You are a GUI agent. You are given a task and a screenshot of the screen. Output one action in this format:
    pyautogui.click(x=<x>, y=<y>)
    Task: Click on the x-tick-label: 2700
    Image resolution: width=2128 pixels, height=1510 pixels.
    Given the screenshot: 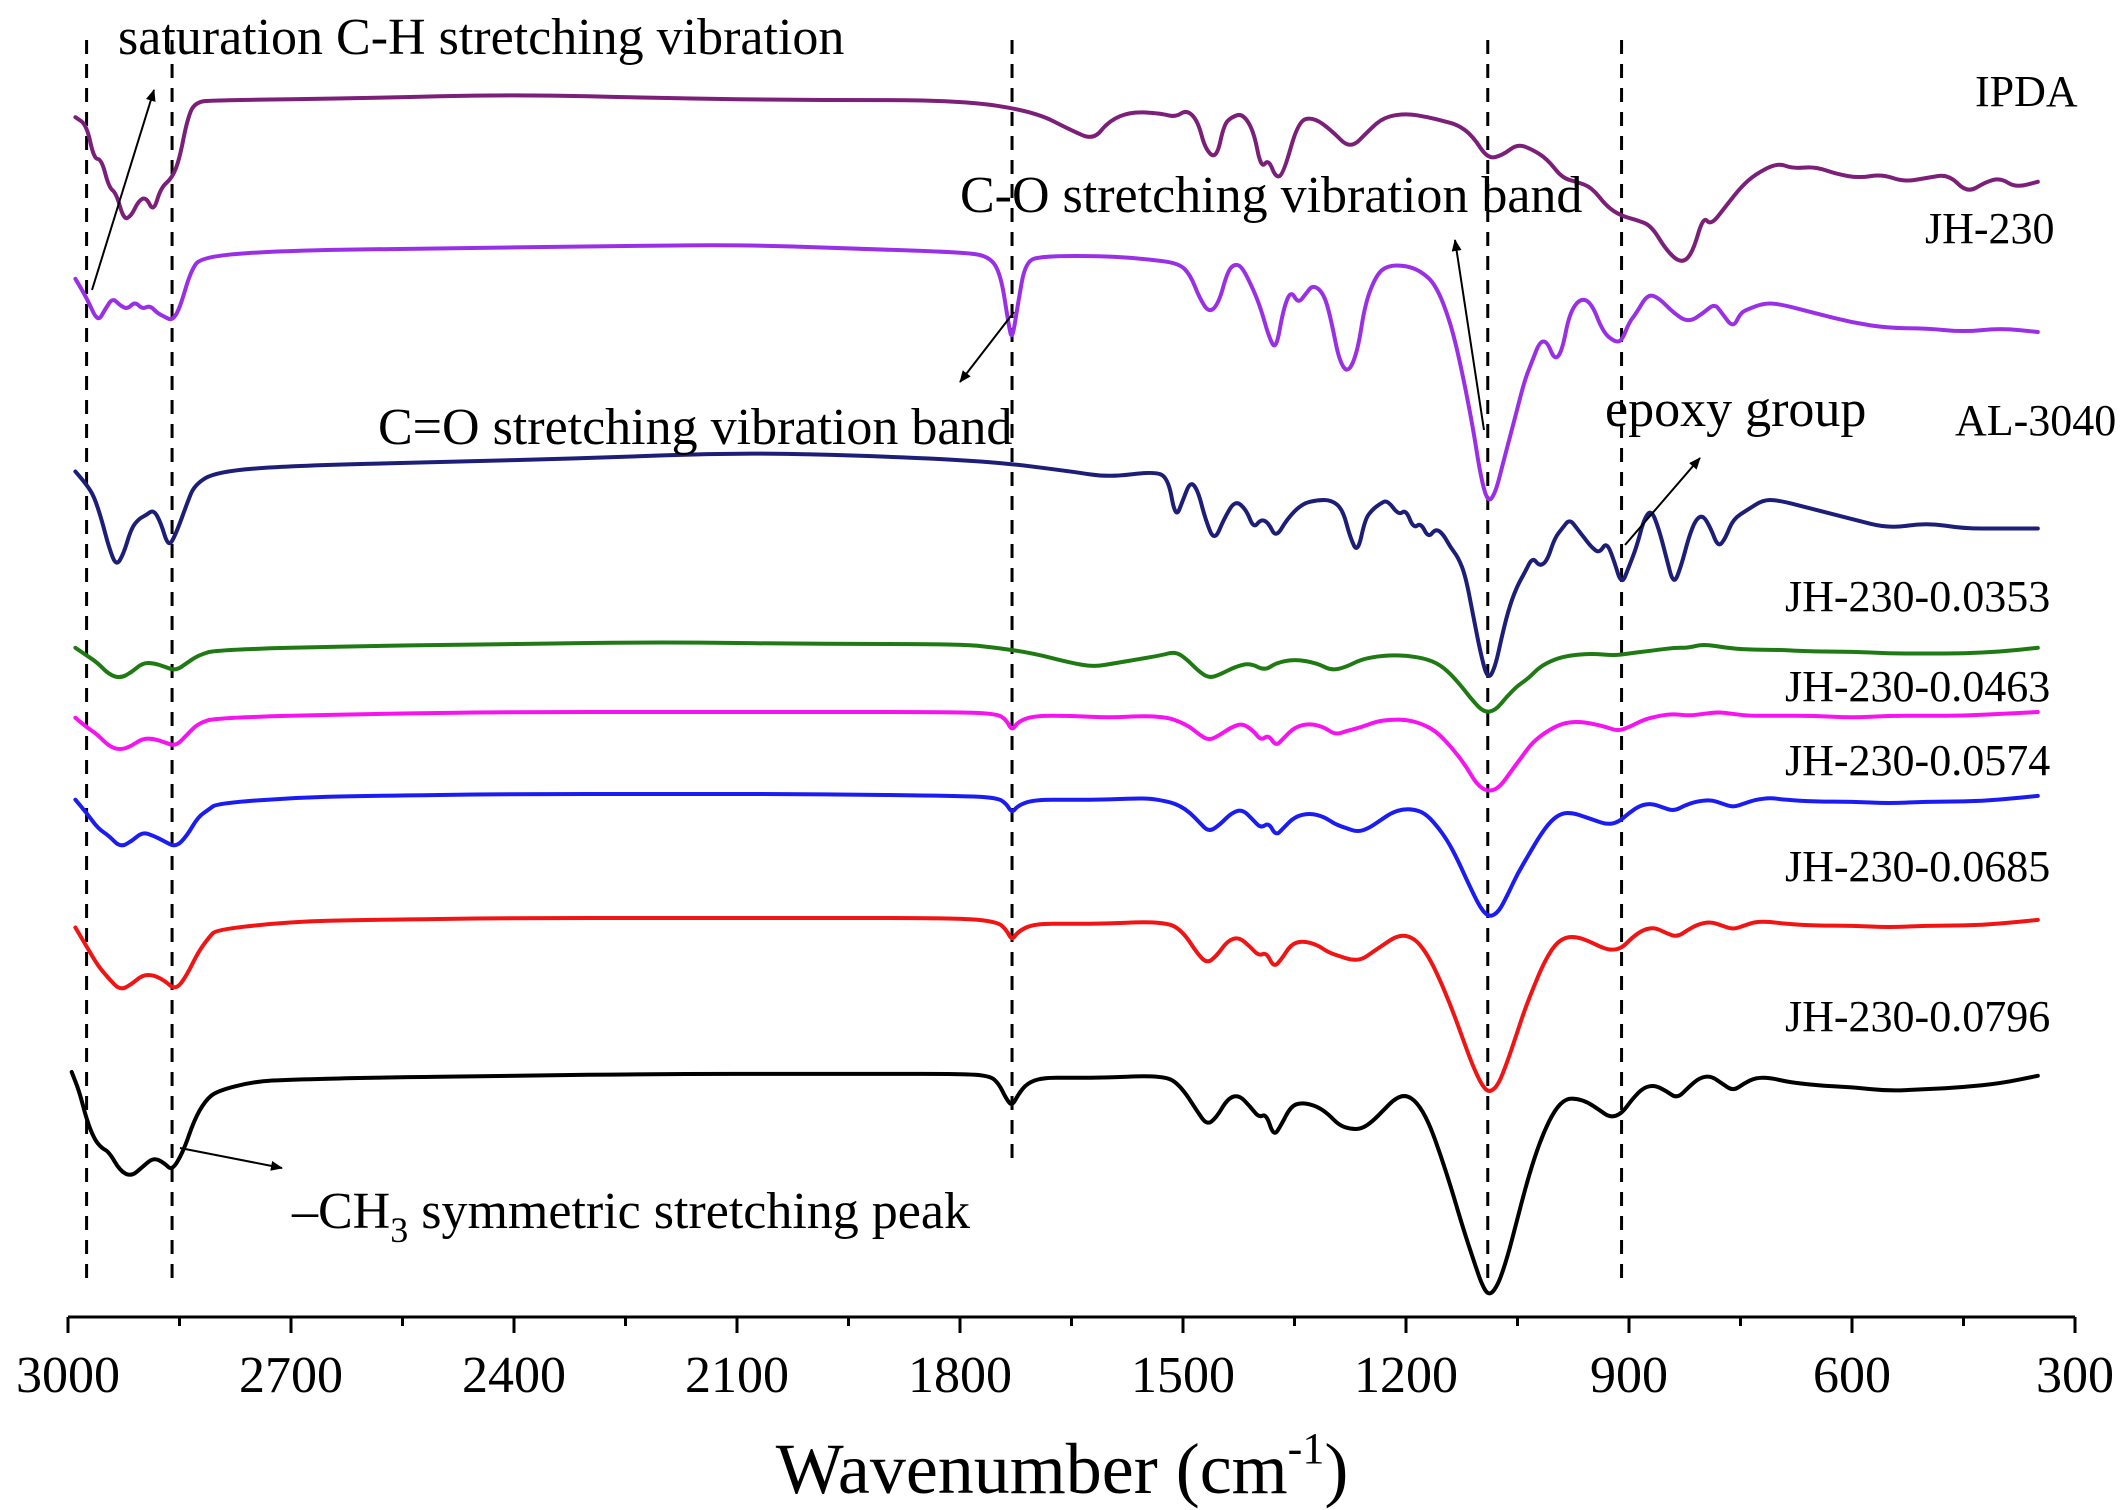 What is the action you would take?
    pyautogui.click(x=291, y=1375)
    